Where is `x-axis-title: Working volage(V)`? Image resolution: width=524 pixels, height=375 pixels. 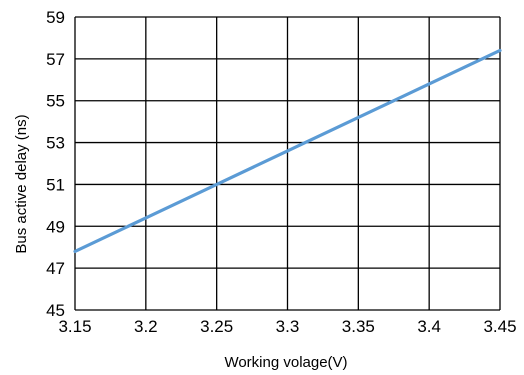
x-axis-title: Working volage(V) is located at coordinates (285, 362).